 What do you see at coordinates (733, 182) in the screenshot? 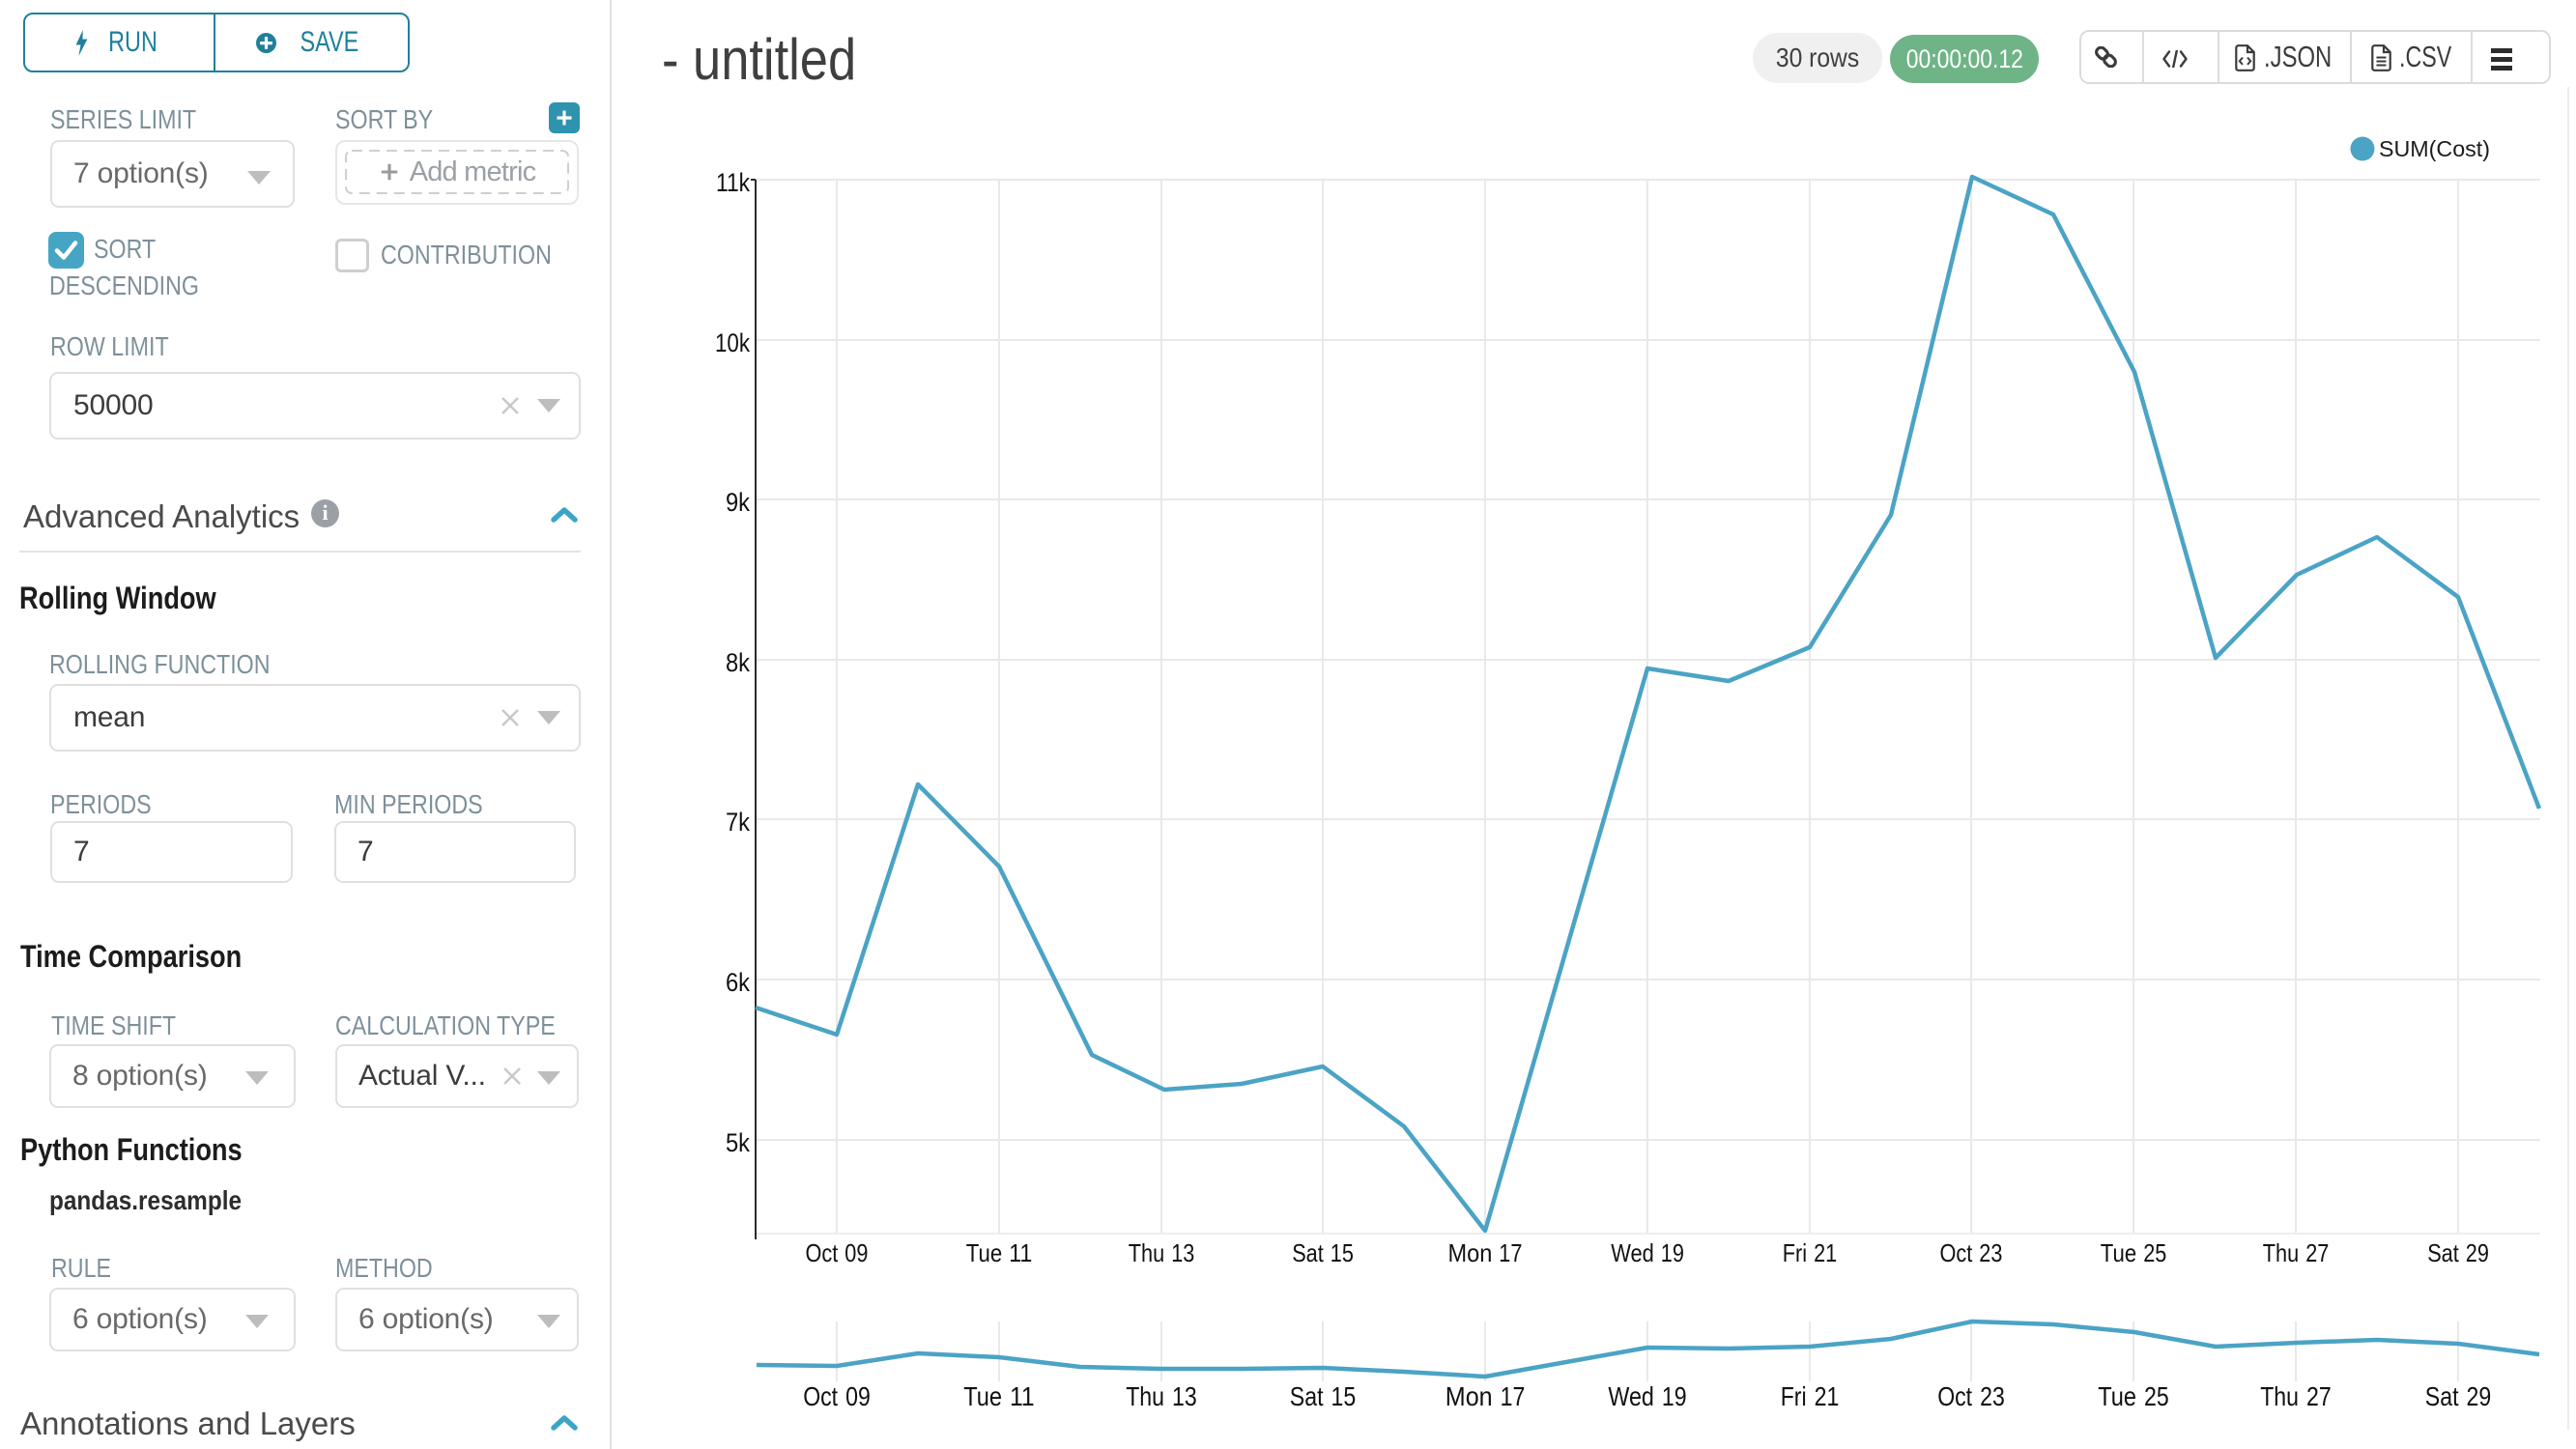
I see `svg-text: 11k` at bounding box center [733, 182].